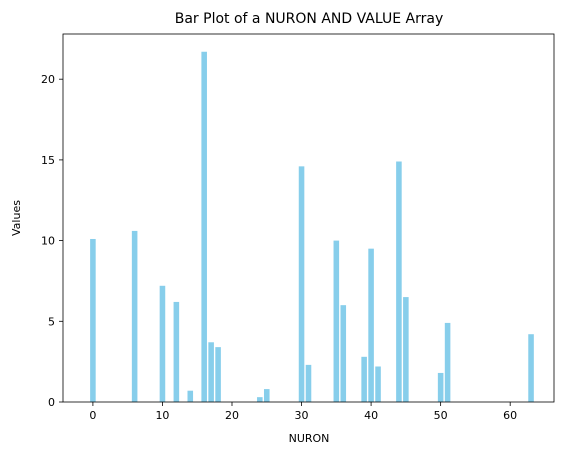 The width and height of the screenshot is (562, 455). What do you see at coordinates (441, 415) in the screenshot?
I see `x-tick-label: 50` at bounding box center [441, 415].